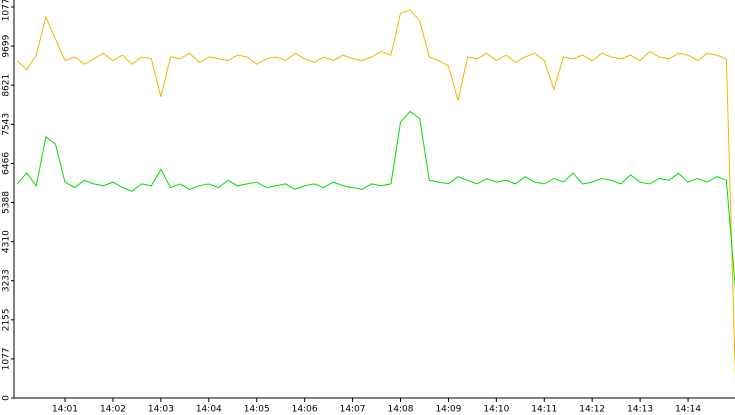 The height and width of the screenshot is (415, 735). I want to click on x-tick-label: 14:04, so click(209, 410).